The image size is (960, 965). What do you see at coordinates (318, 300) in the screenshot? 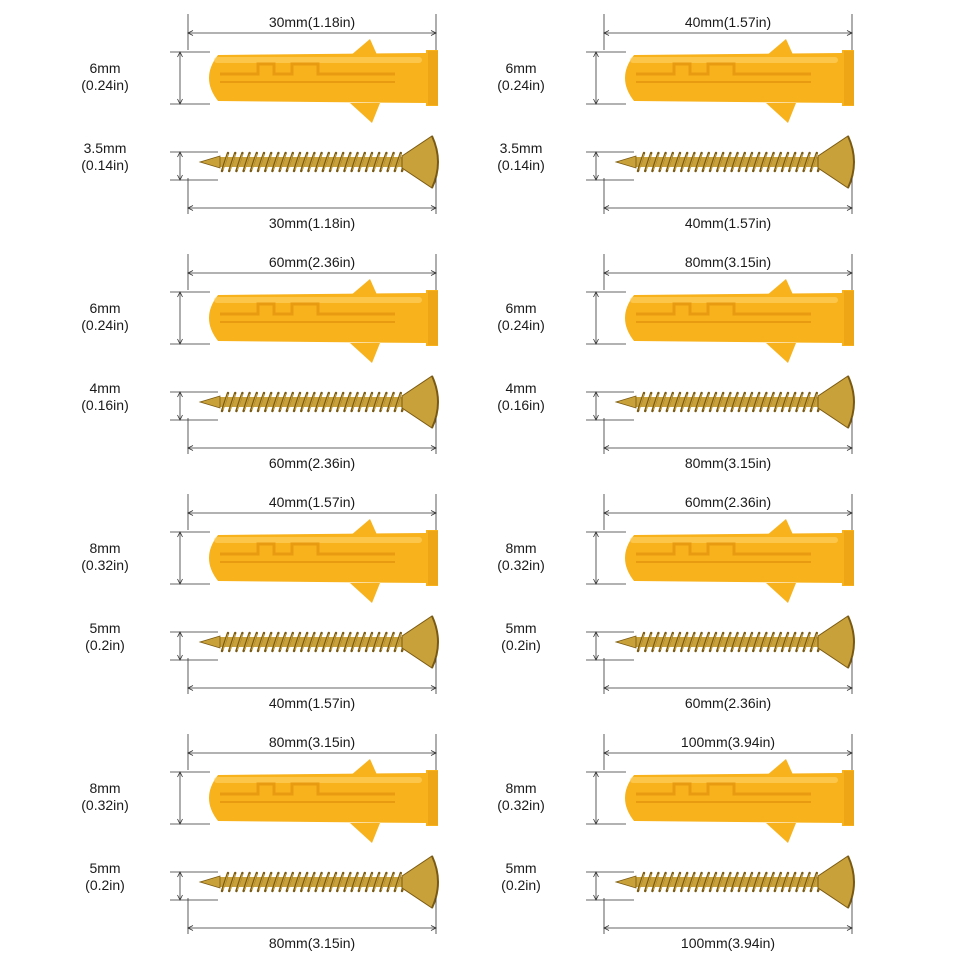
I see `anchor-highlight` at bounding box center [318, 300].